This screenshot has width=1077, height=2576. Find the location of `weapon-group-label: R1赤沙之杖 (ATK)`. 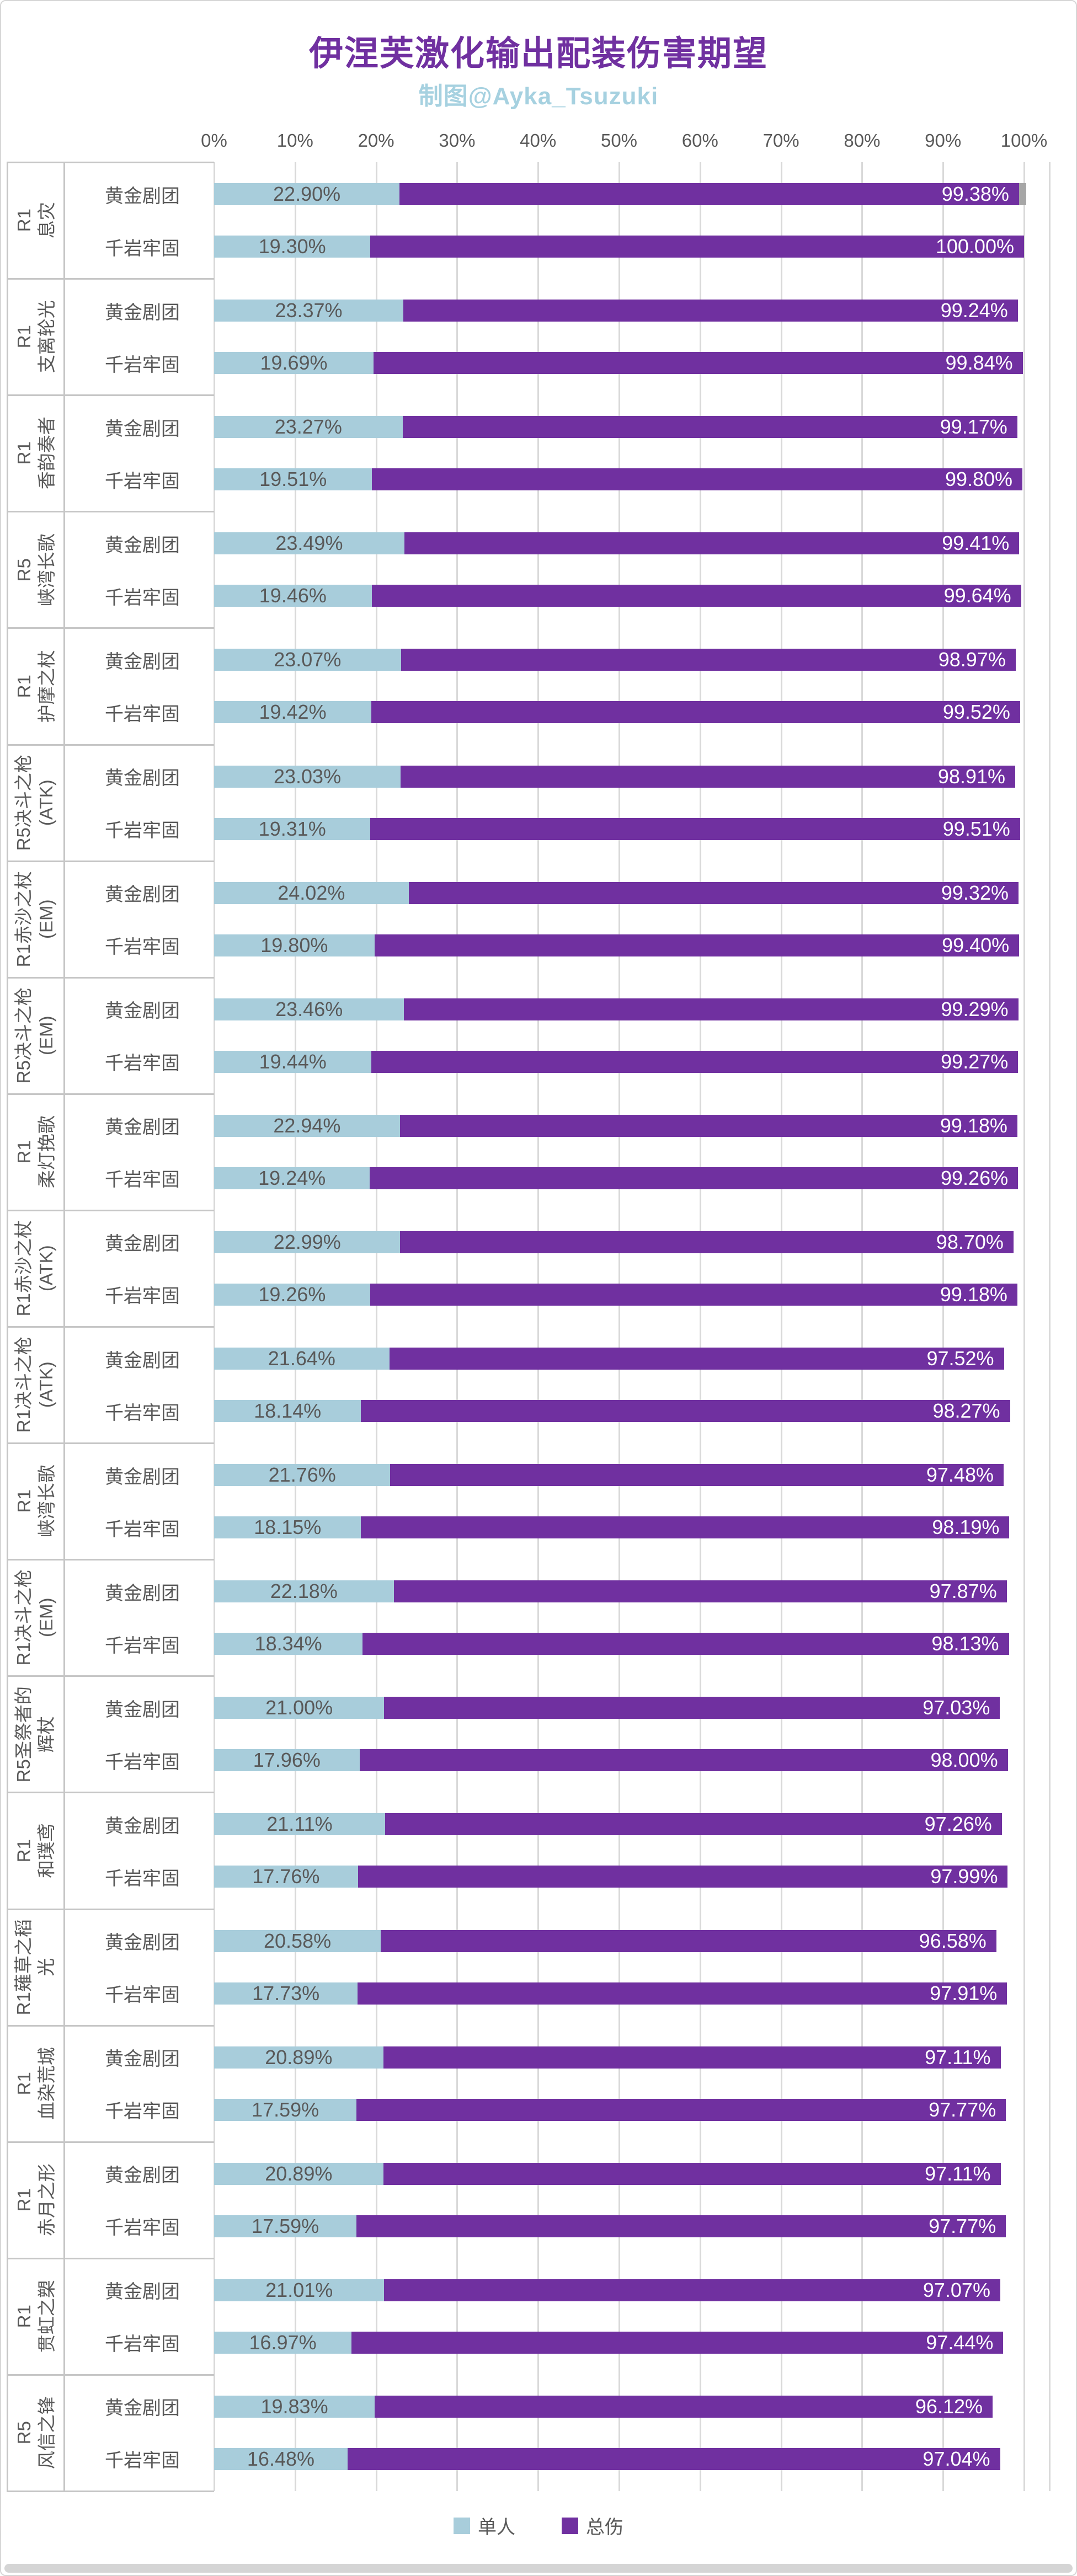

weapon-group-label: R1赤沙之杖 (ATK) is located at coordinates (35, 1268).